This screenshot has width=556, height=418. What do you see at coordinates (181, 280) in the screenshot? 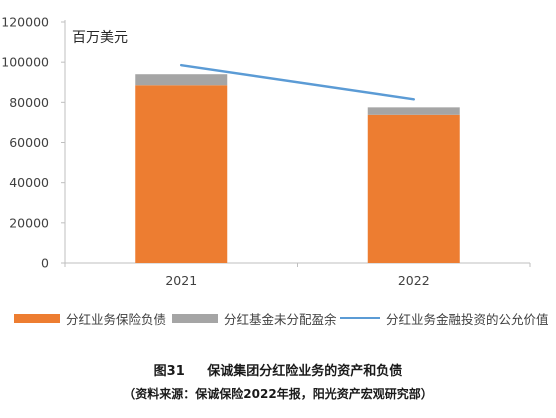
I see `x-tick-label: 2021` at bounding box center [181, 280].